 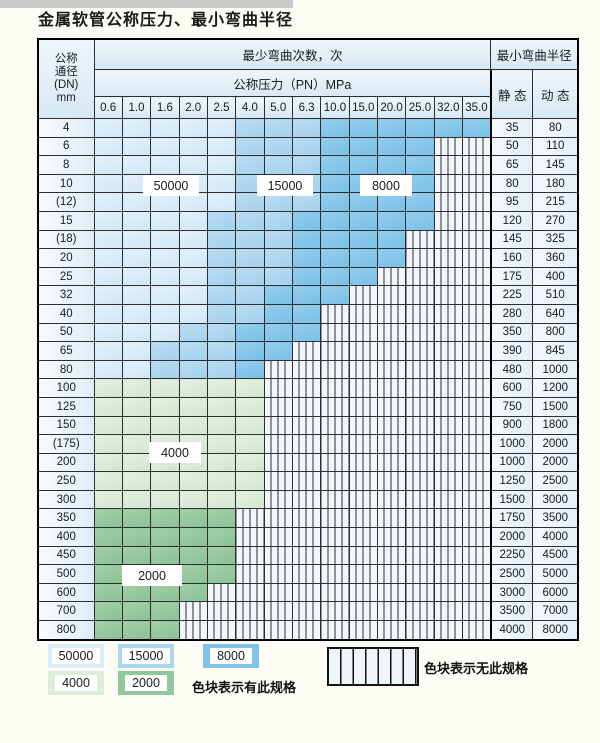 I want to click on legend-swatch-label: 50000, so click(x=76, y=656).